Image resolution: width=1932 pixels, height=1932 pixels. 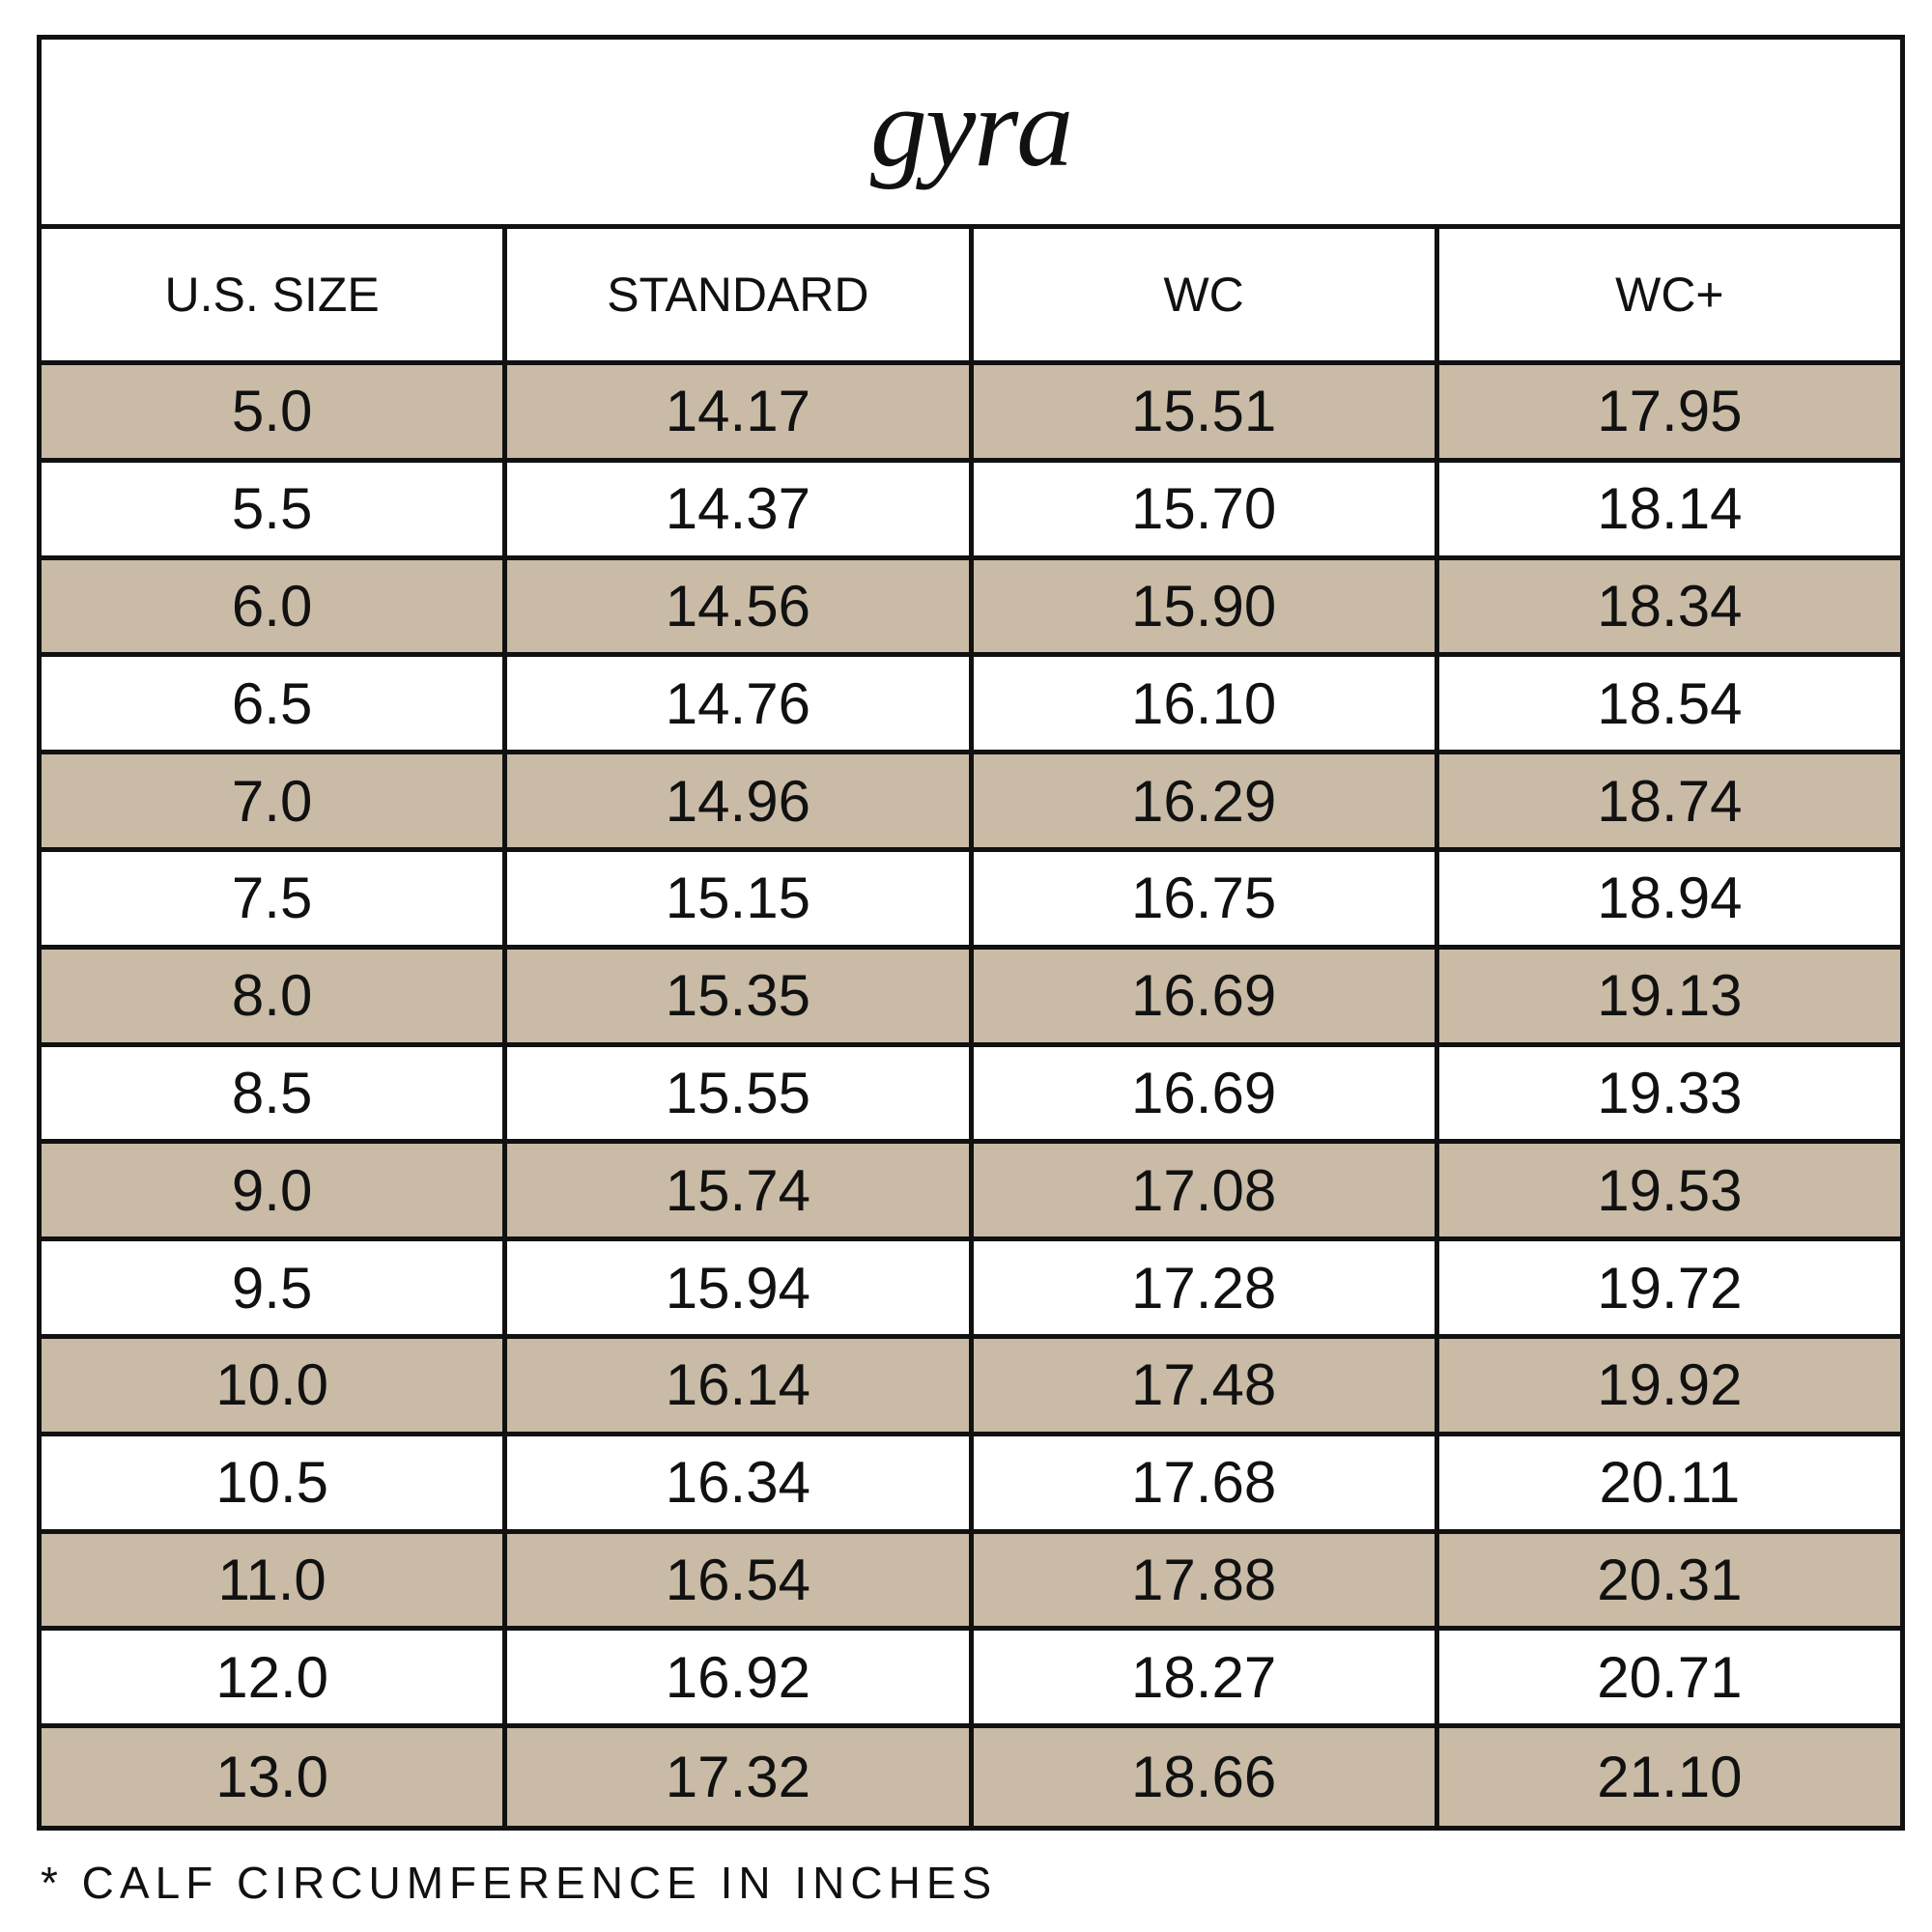 What do you see at coordinates (1670, 1483) in the screenshot?
I see `cell-wc-plus: 20.11` at bounding box center [1670, 1483].